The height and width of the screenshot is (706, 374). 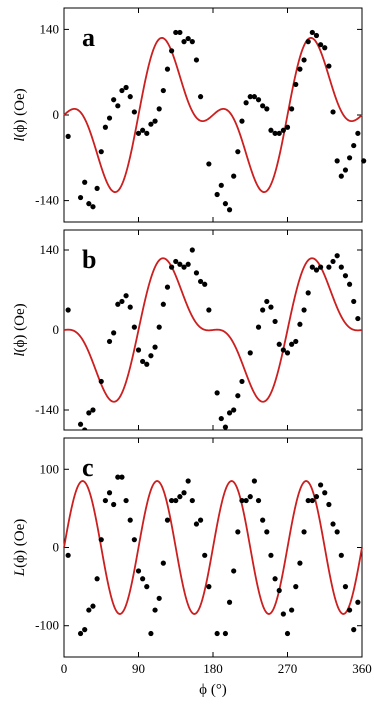 I want to click on x-axis-label: ϕ (°), so click(x=213, y=690).